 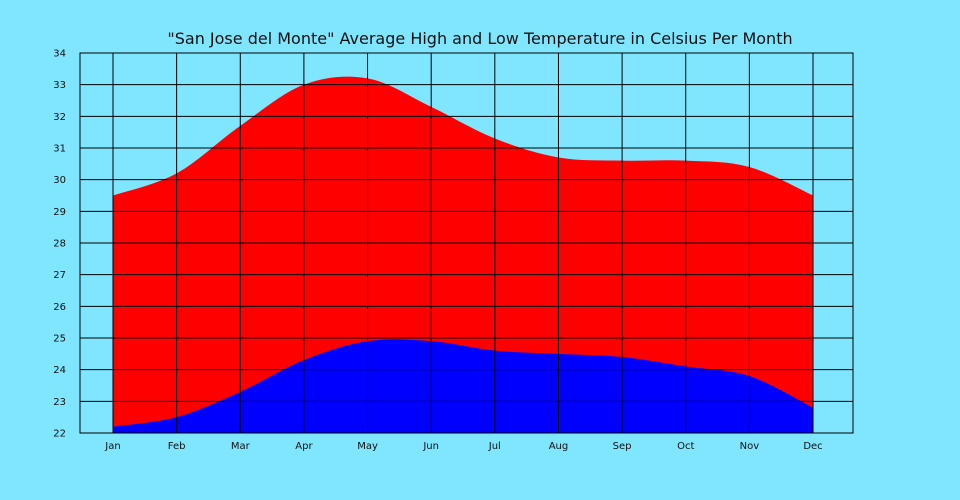 What do you see at coordinates (463, 386) in the screenshot?
I see `low-temperature-area` at bounding box center [463, 386].